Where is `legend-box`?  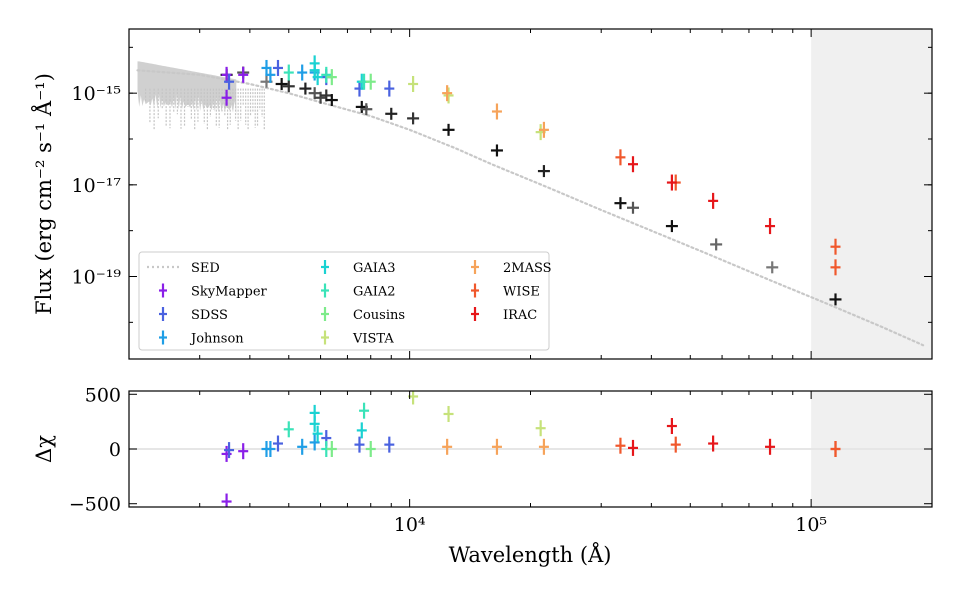
legend-box is located at coordinates (344, 301).